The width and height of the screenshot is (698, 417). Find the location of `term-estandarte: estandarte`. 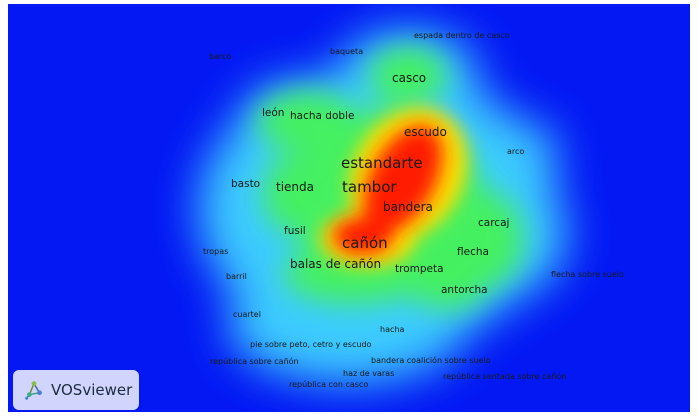

term-estandarte: estandarte is located at coordinates (382, 163).